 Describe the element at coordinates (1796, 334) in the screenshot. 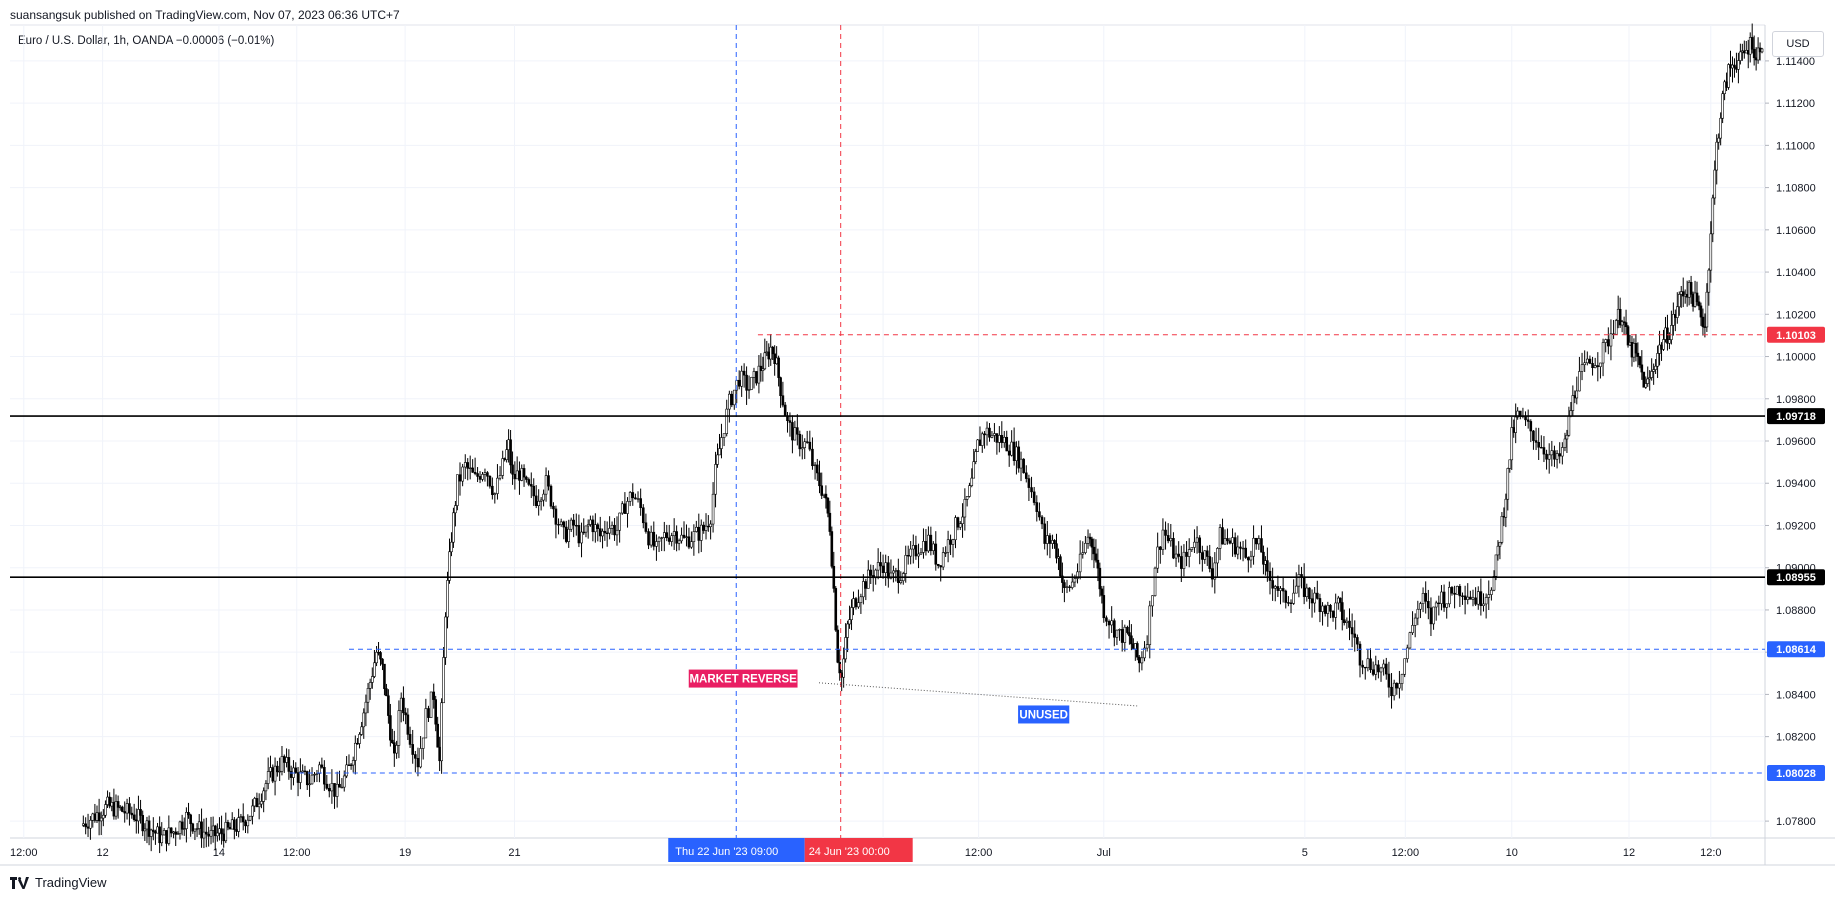

I see `price-label-box-1.10103` at that location.